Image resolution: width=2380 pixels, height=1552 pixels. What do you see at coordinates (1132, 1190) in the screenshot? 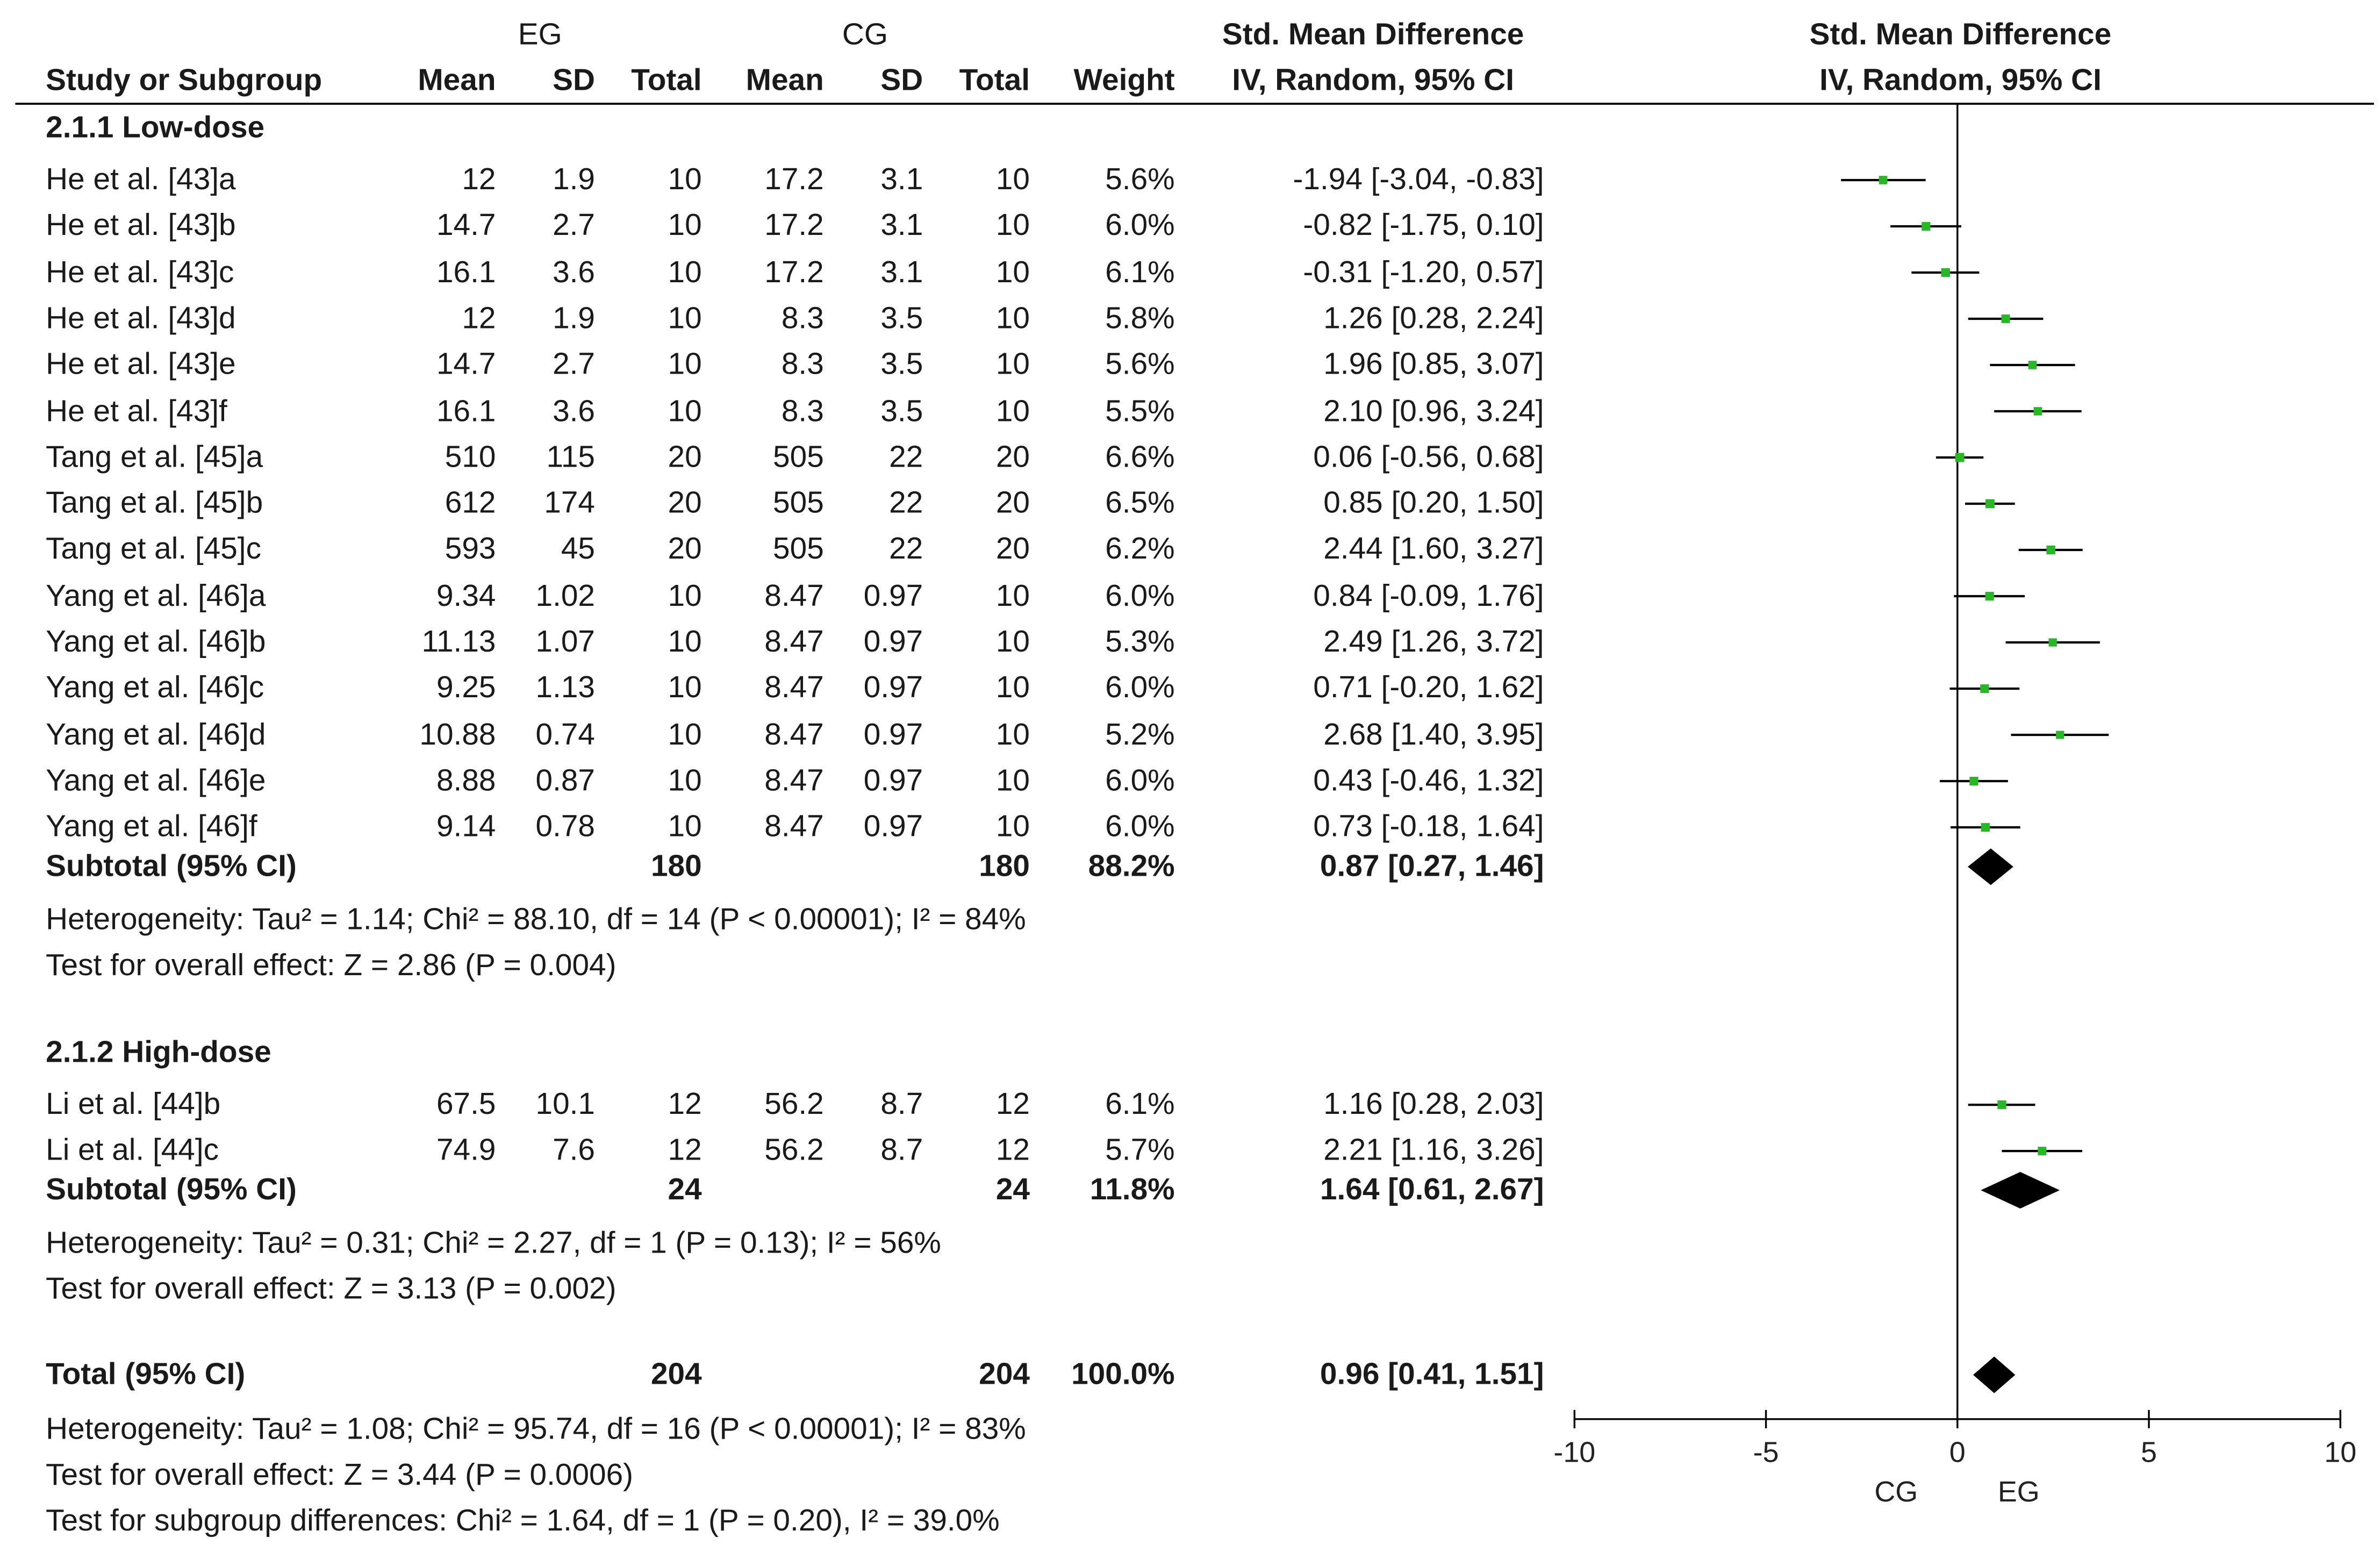
I see `subtotal-weight: 11.8%` at bounding box center [1132, 1190].